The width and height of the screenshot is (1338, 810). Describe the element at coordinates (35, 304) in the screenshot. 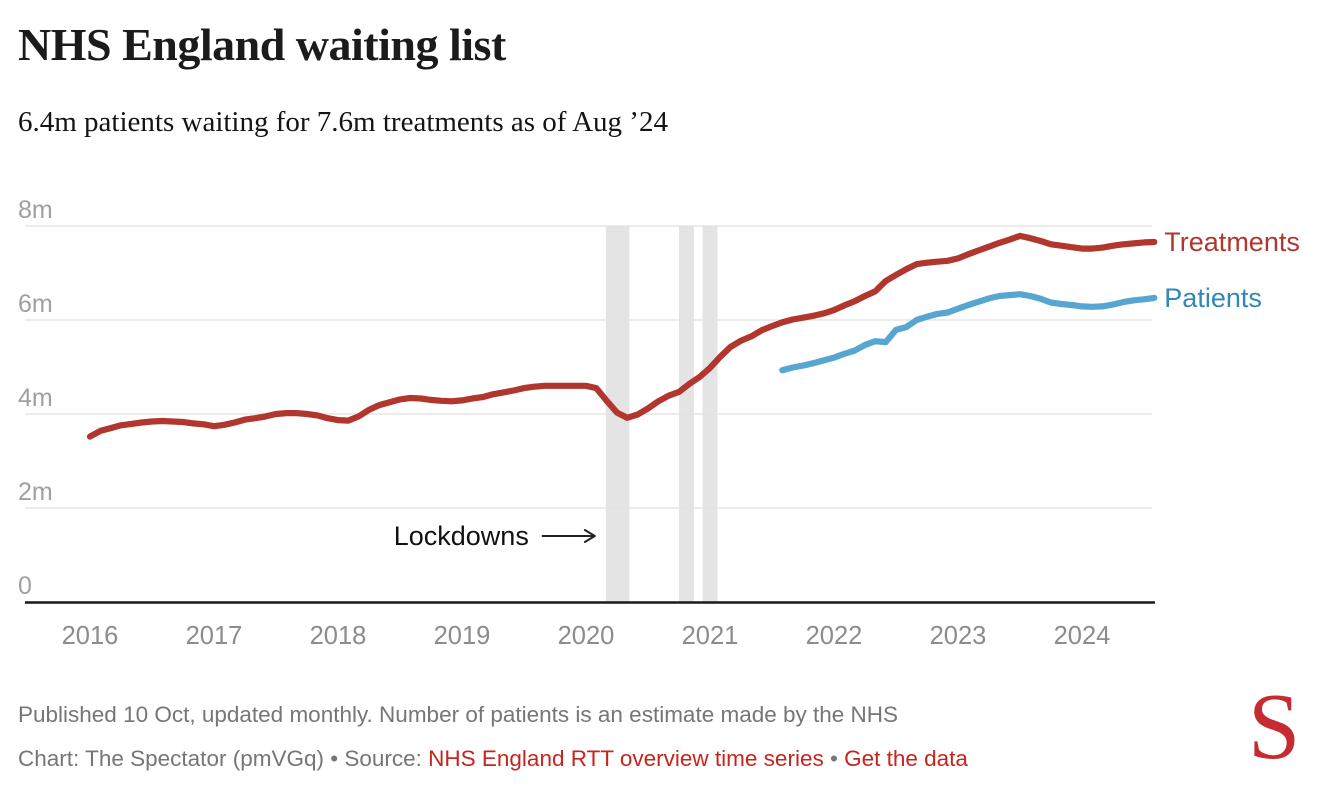

I see `y-tick-label: 6m` at that location.